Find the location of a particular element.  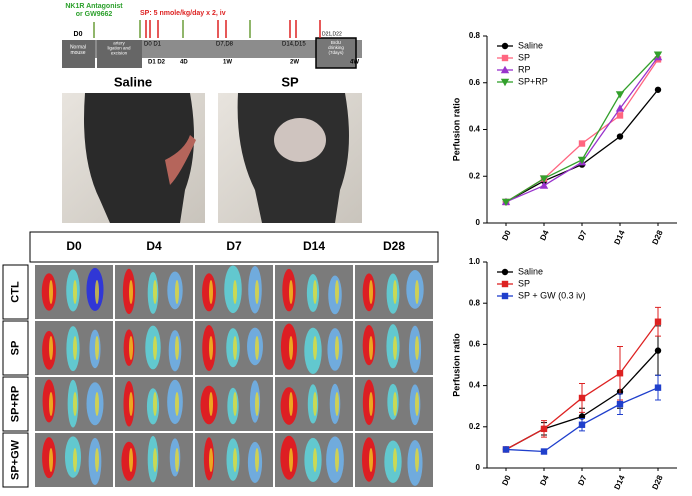

timeline-label: D14,D15 is located at coordinates (294, 45).